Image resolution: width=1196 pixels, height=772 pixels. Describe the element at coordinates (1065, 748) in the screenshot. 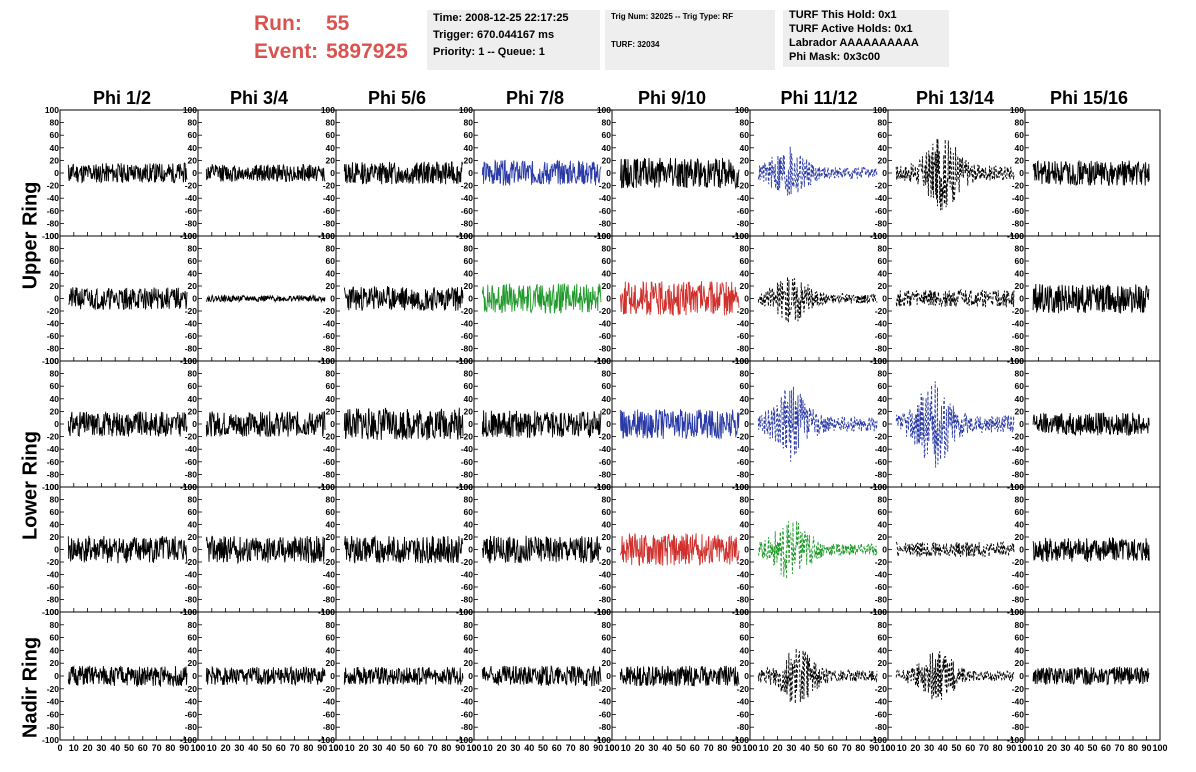

I see `x-tick-label: 30` at that location.